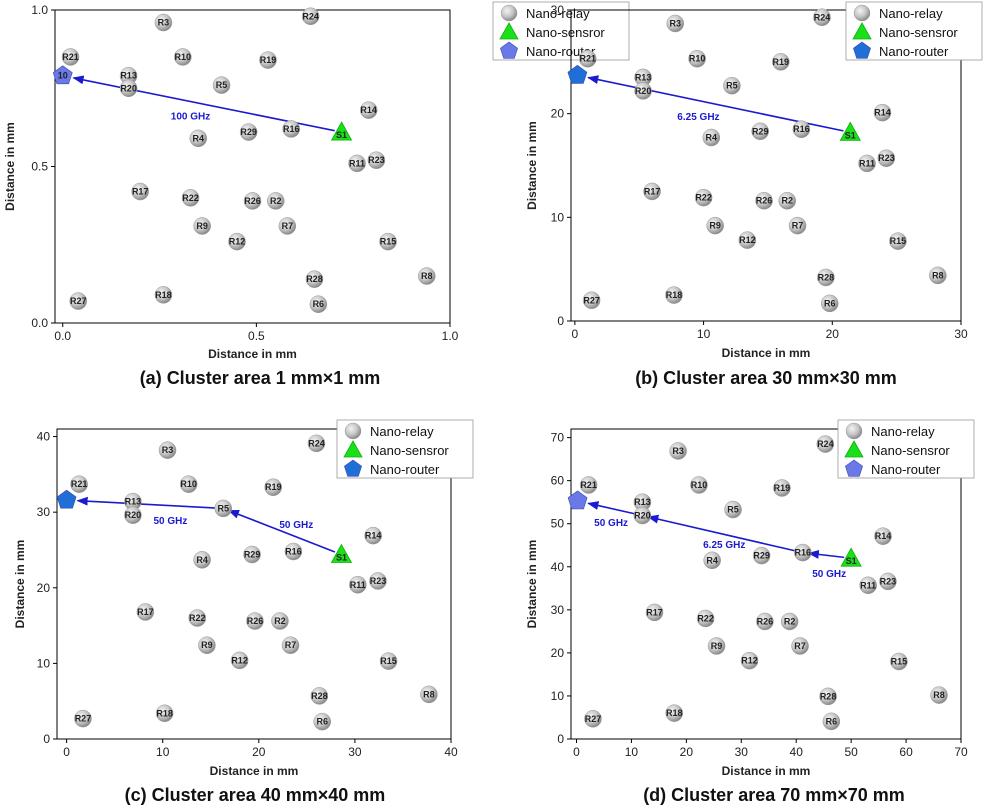 The height and width of the screenshot is (810, 985). What do you see at coordinates (39, 323) in the screenshot?
I see `y-tick-label: 0.0` at bounding box center [39, 323].